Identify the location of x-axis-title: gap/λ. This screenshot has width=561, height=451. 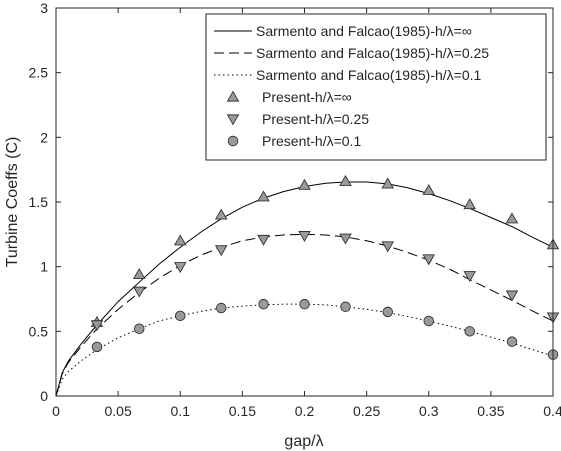
(303, 441).